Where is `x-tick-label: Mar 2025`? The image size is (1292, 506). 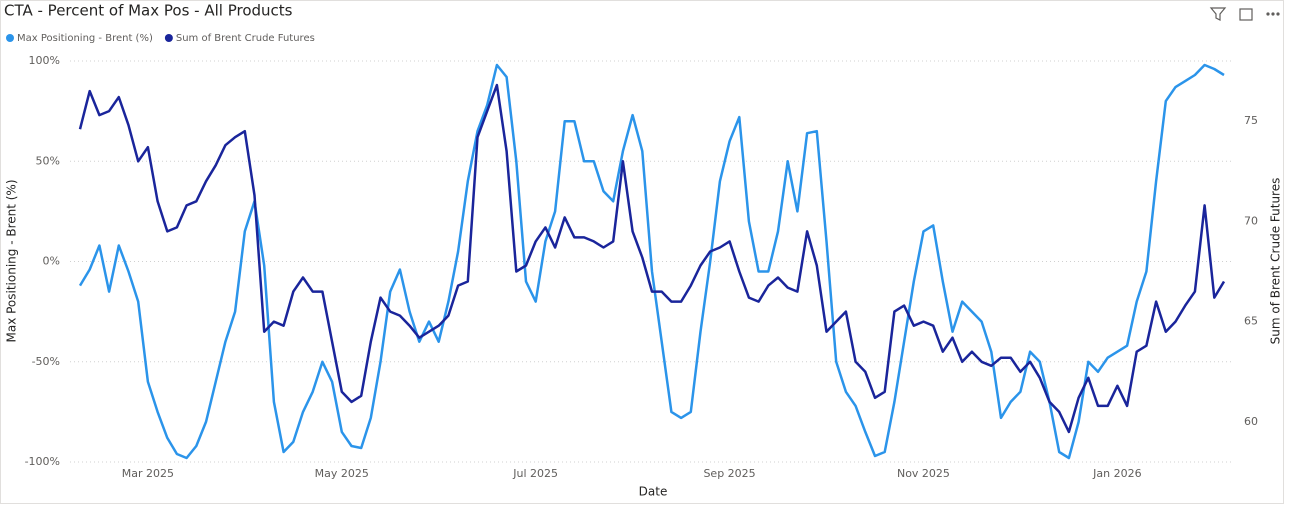 x-tick-label: Mar 2025 is located at coordinates (148, 473).